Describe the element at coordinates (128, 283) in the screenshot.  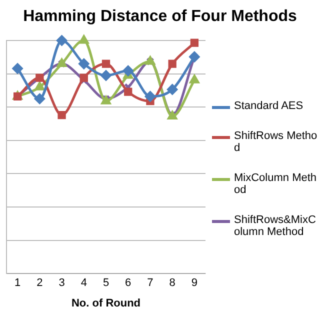
I see `x-tick-label: 6` at that location.